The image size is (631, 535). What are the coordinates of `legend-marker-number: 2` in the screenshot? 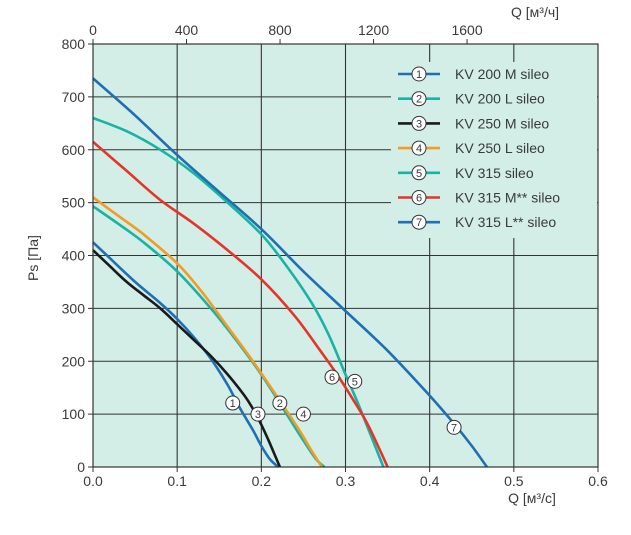 It's located at (419, 100).